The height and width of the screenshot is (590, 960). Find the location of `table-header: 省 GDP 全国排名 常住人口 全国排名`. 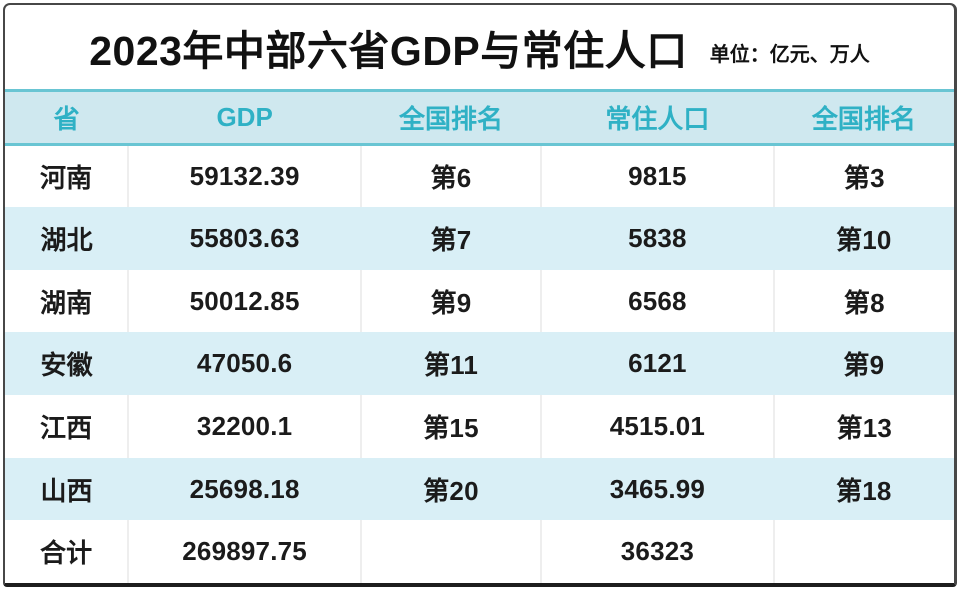

table-header: 省 GDP 全国排名 常住人口 全国排名 is located at coordinates (479, 117).